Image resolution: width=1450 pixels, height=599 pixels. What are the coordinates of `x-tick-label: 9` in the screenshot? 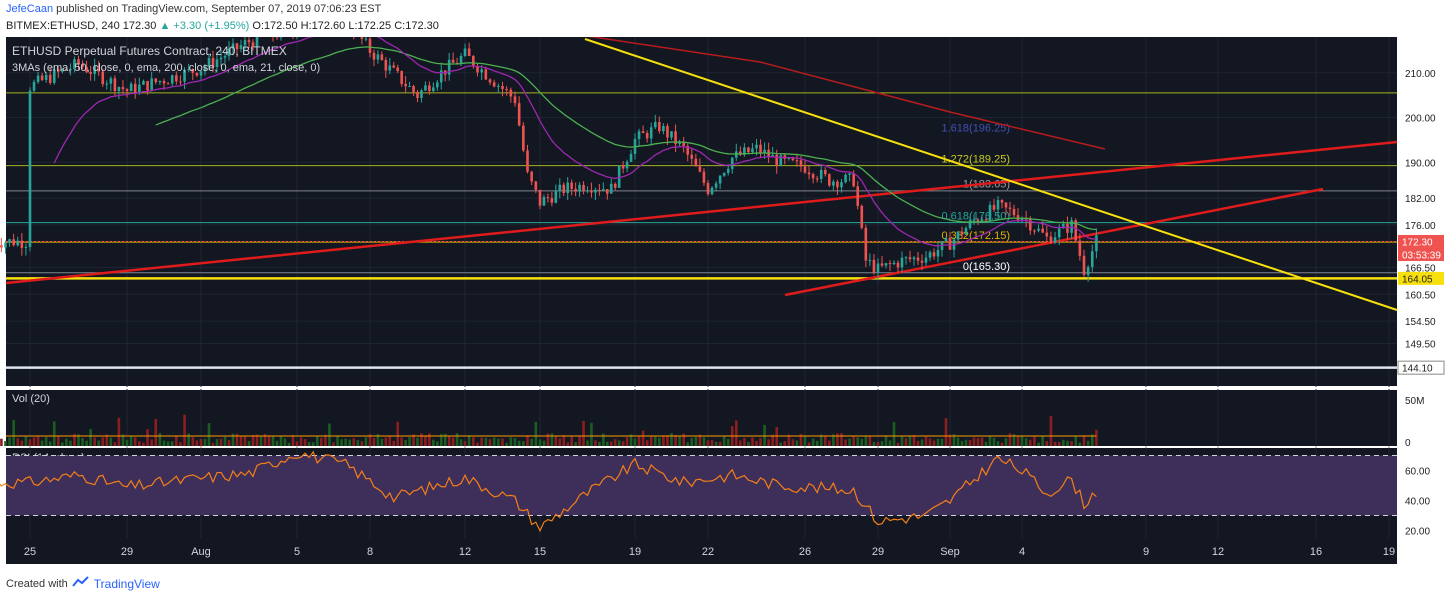 It's located at (1146, 552).